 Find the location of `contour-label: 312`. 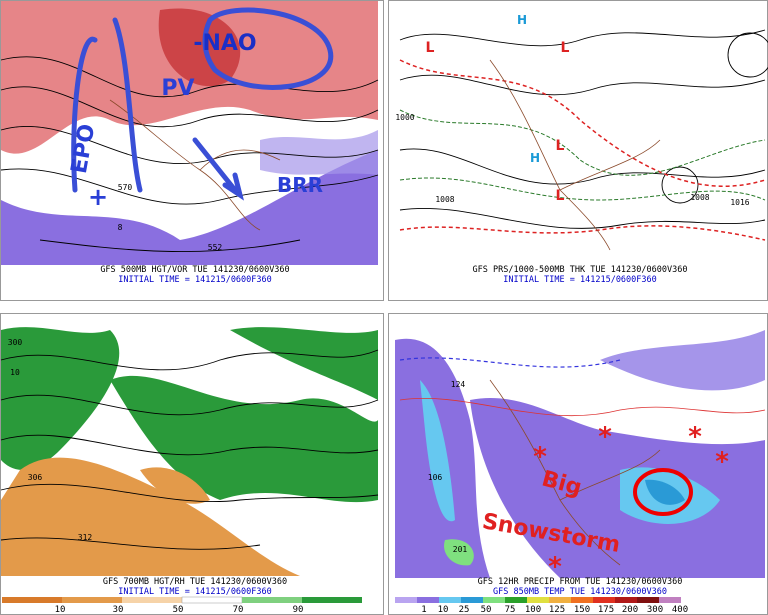

contour-label: 312 is located at coordinates (85, 537).